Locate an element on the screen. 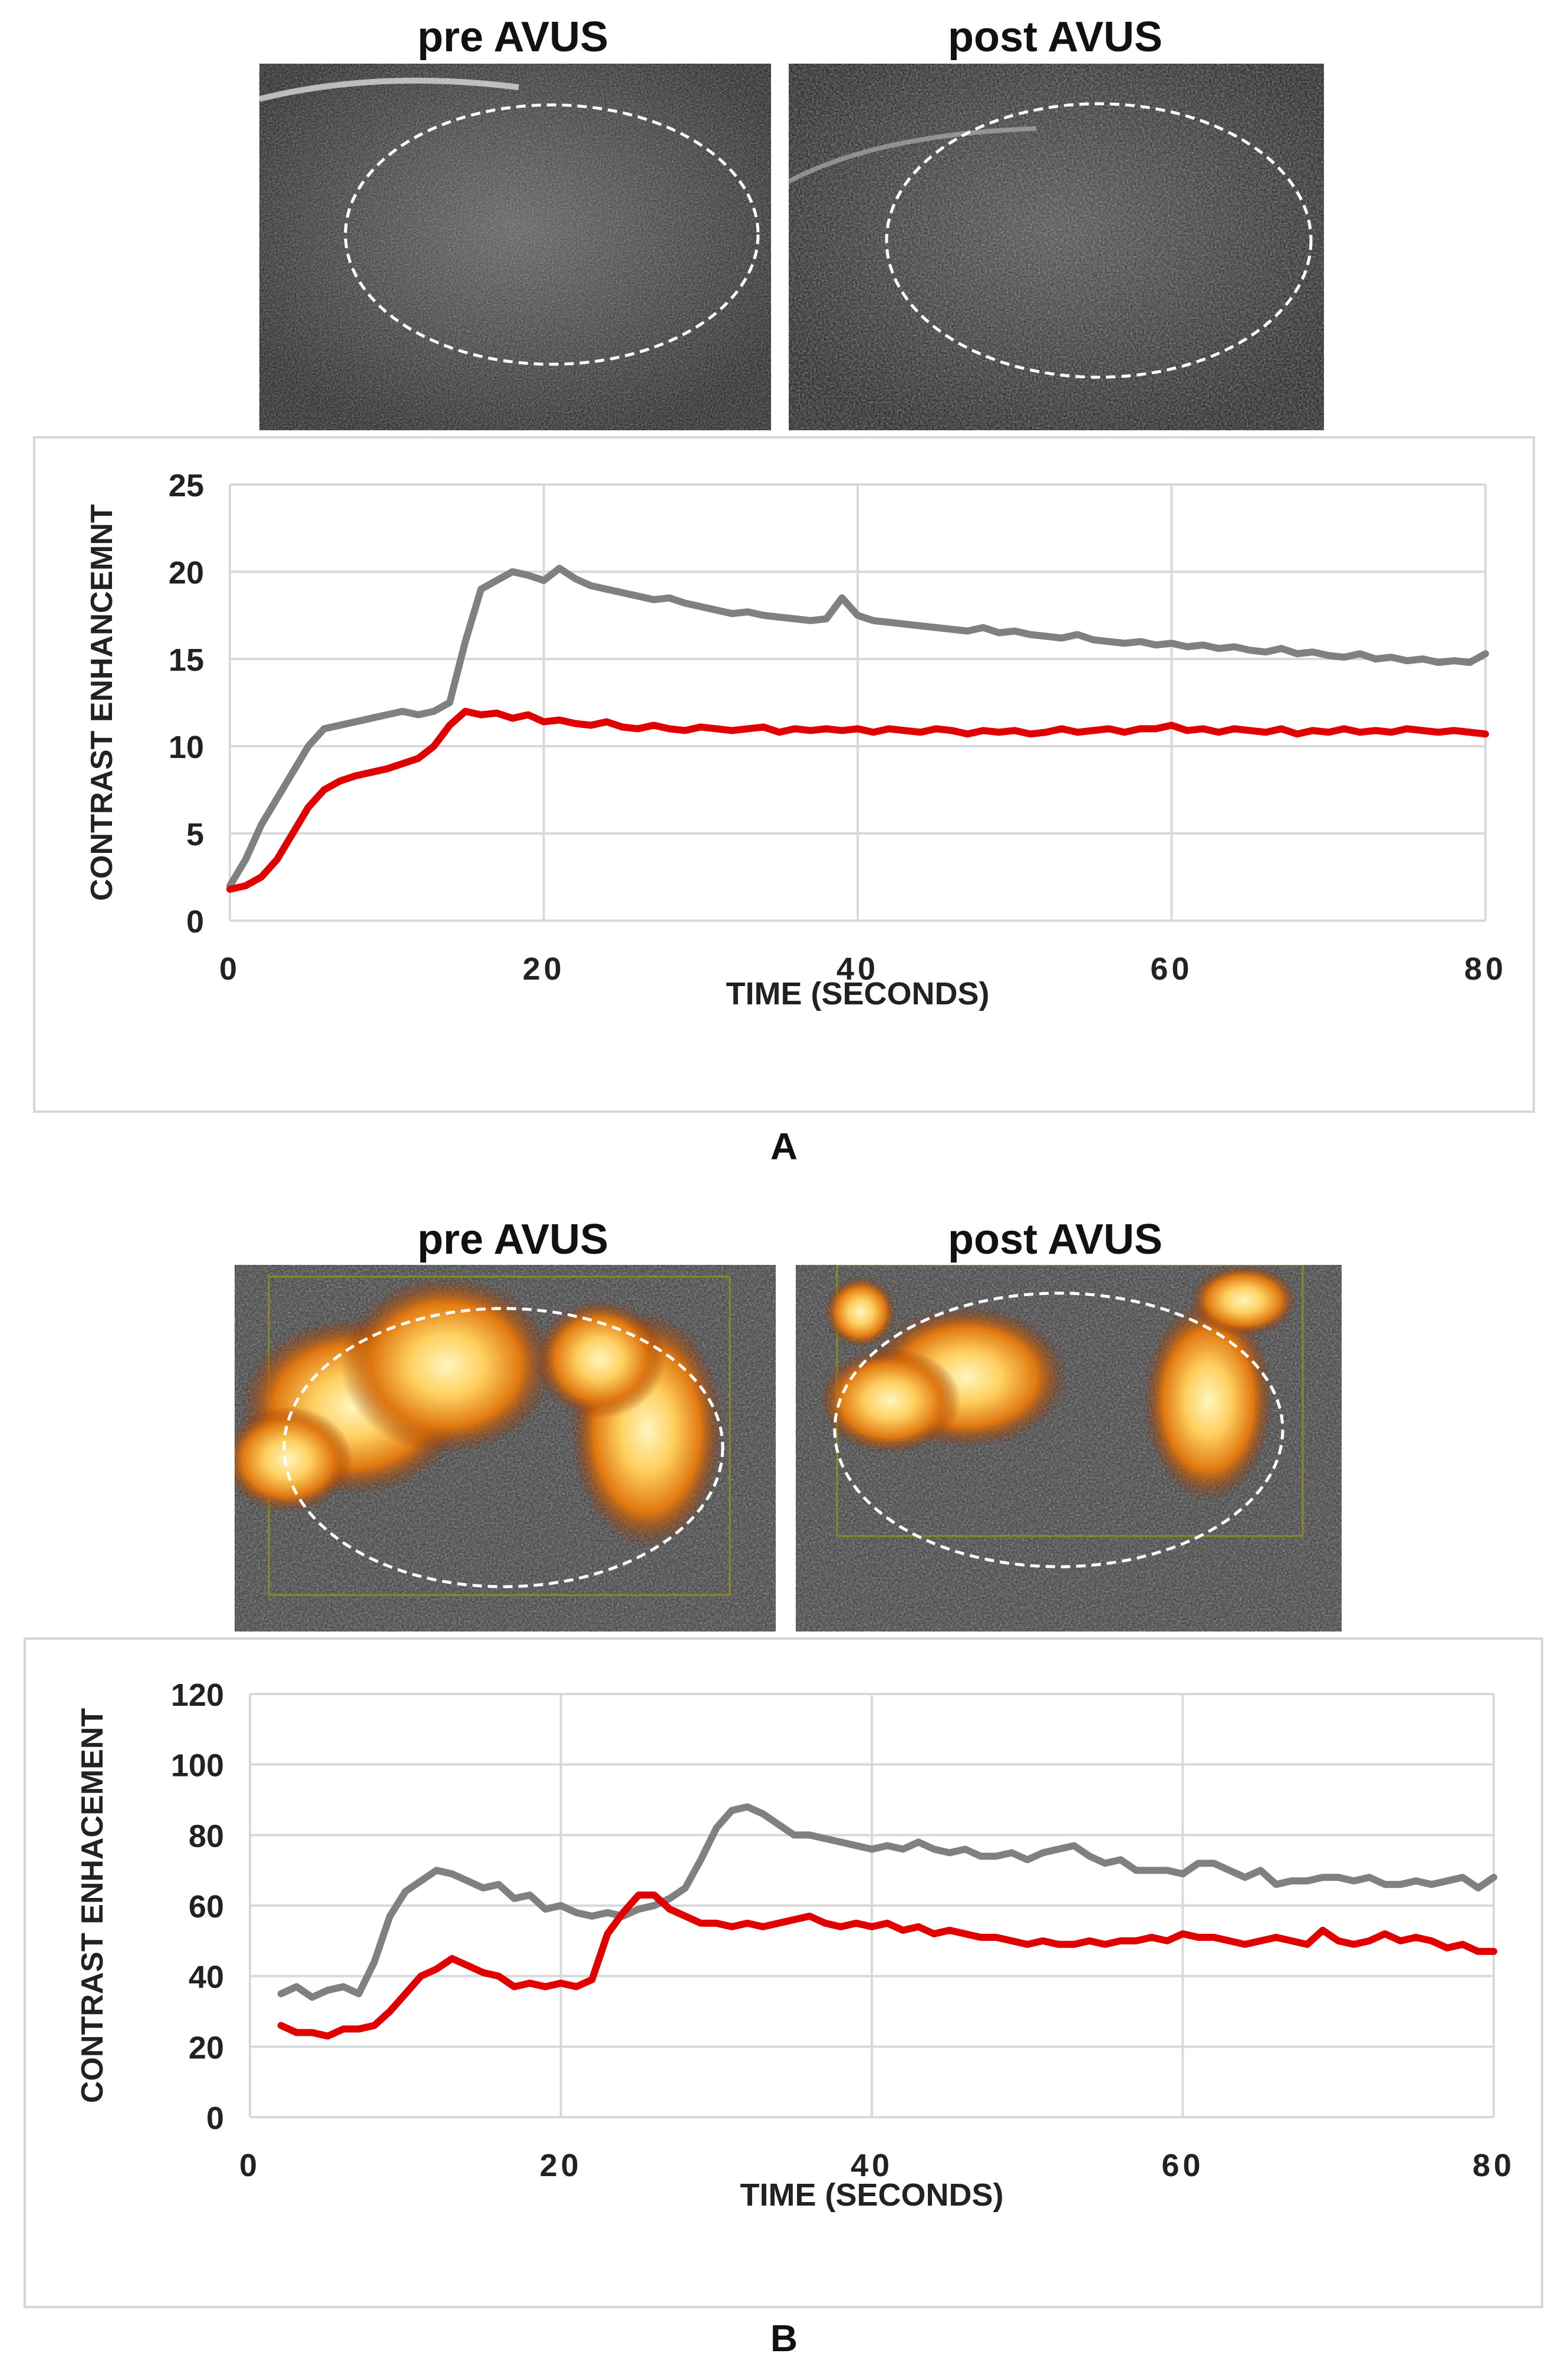 This screenshot has width=1568, height=2373. panel-a-post-ultrasound-image is located at coordinates (1056, 247).